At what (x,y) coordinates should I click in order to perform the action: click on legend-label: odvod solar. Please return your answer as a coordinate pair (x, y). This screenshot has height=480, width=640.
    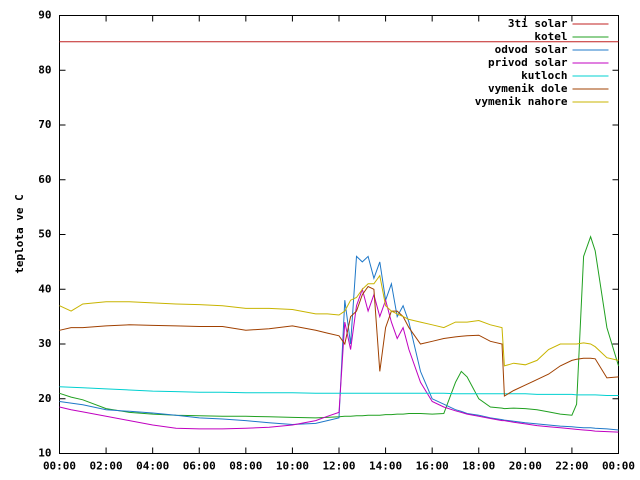
    Looking at the image, I should click on (531, 49).